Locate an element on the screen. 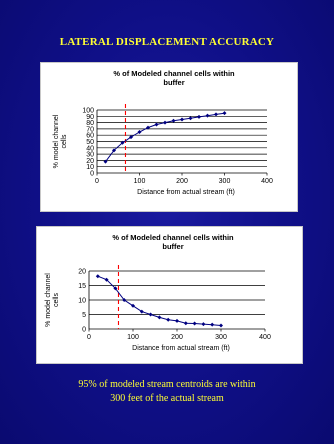  y-tick-label: 100 is located at coordinates (88, 111).